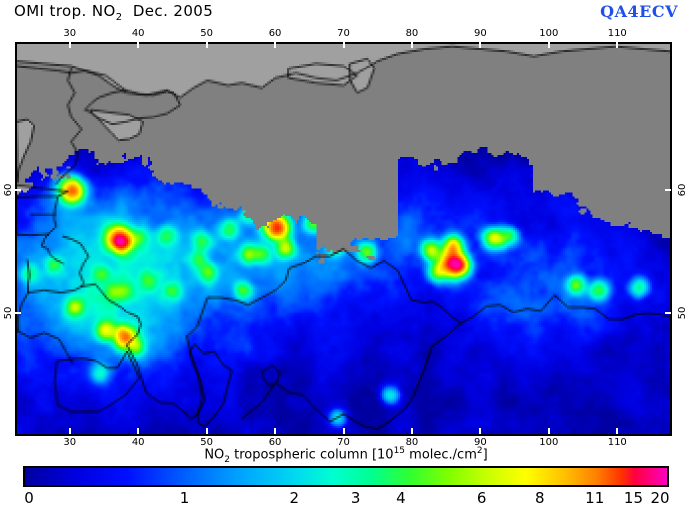  I want to click on lon-tick-label-bottom-50: 50, so click(206, 442).